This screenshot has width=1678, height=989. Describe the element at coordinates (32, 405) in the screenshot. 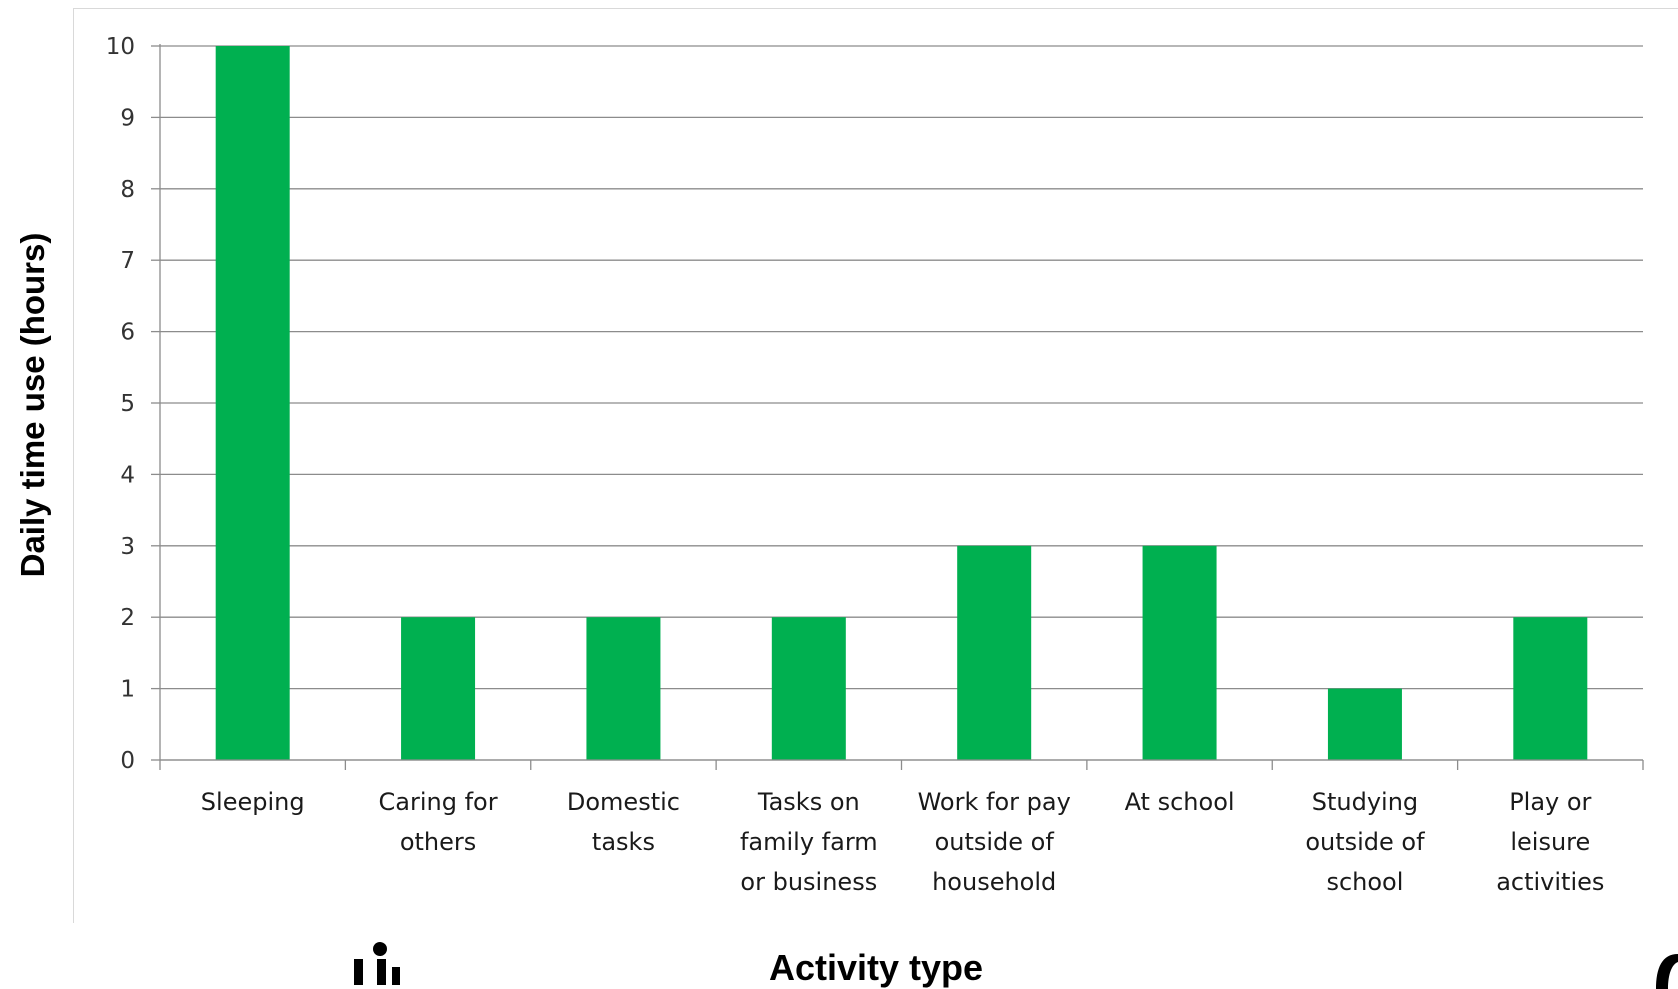

I see `y-axis-title: Daily time use (hours)` at that location.